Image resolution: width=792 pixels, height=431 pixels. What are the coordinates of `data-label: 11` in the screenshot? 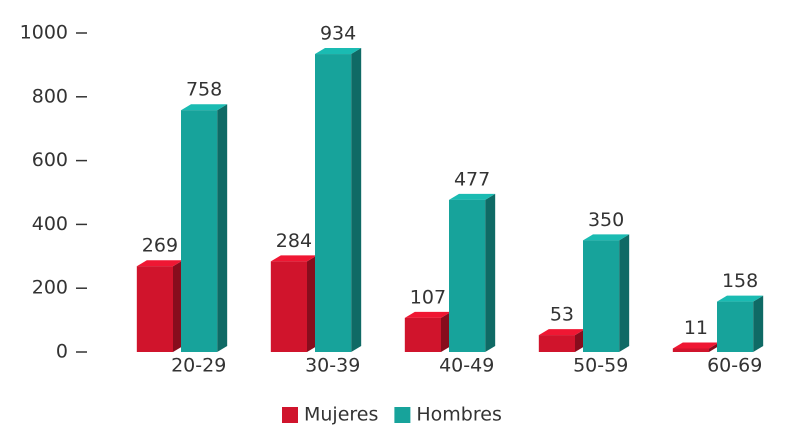 It's located at (696, 328).